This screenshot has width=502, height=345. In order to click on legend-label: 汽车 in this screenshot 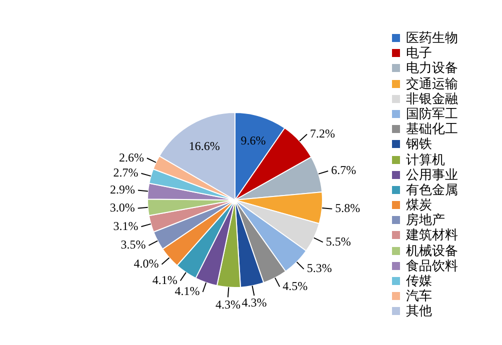, I will do `click(419, 296)`.